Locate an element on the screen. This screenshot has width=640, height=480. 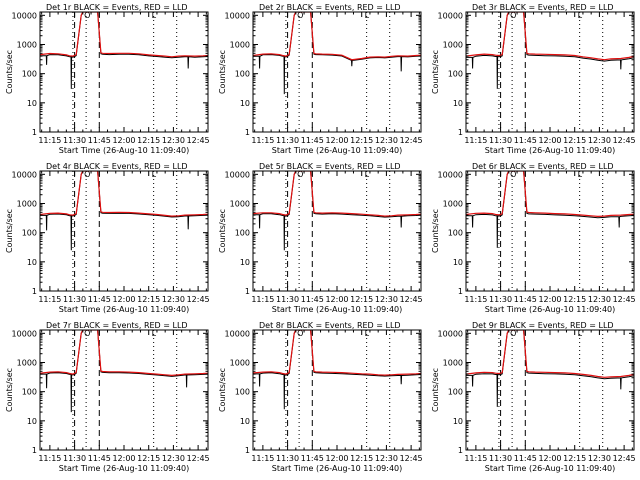
panel-title: Det 7r BLACK = Events, RED = LLD is located at coordinates (117, 325).